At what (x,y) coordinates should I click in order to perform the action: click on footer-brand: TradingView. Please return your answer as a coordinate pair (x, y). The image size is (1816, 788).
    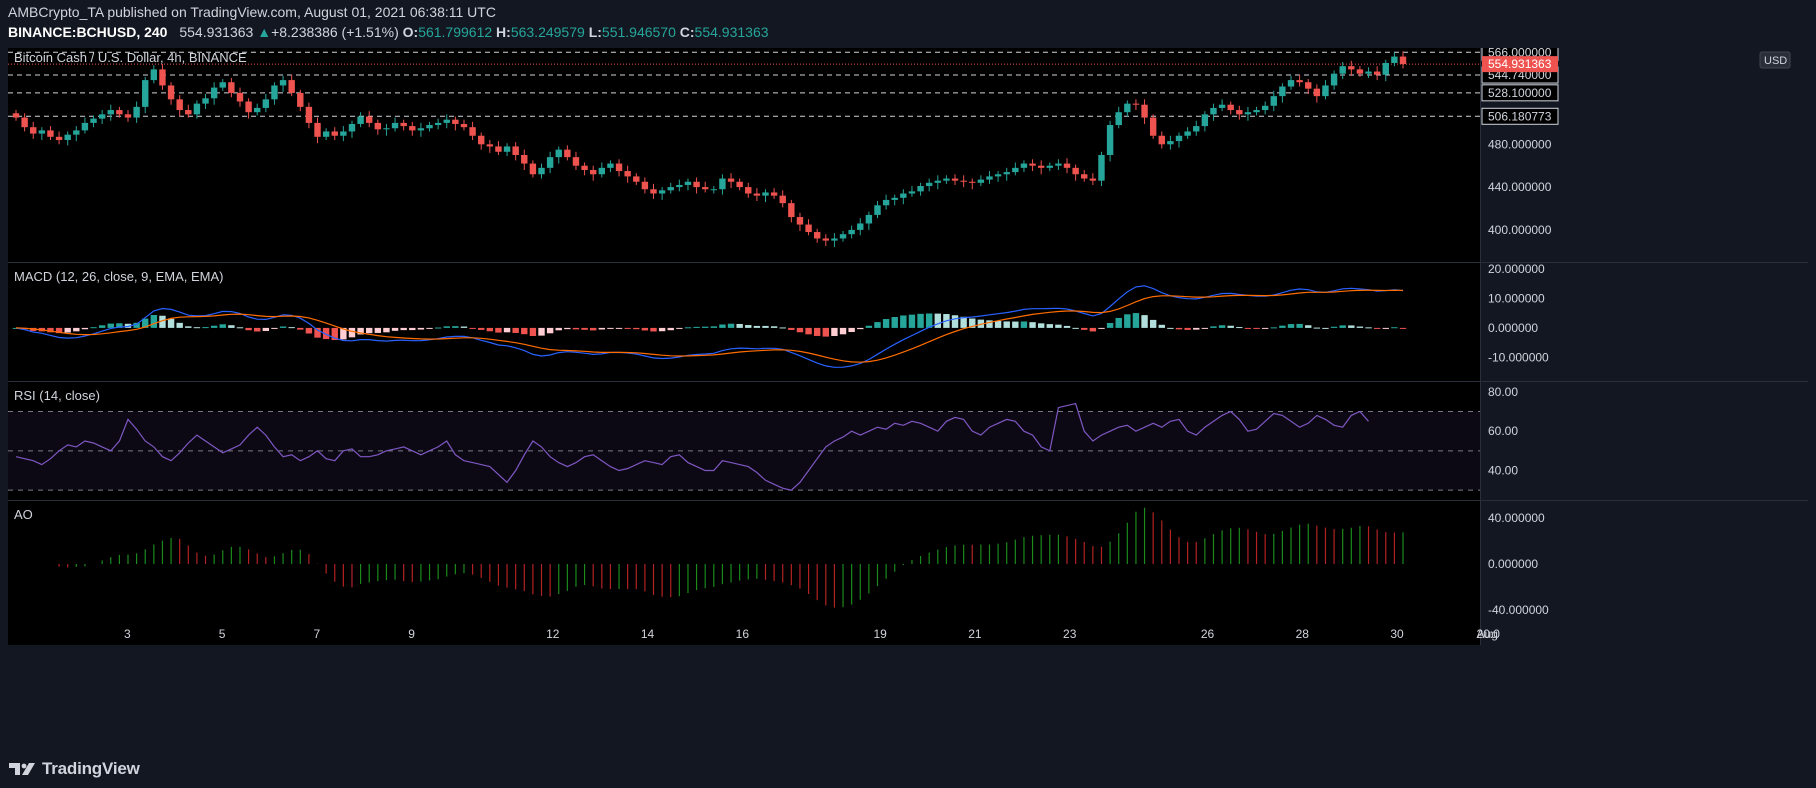
    Looking at the image, I should click on (91, 768).